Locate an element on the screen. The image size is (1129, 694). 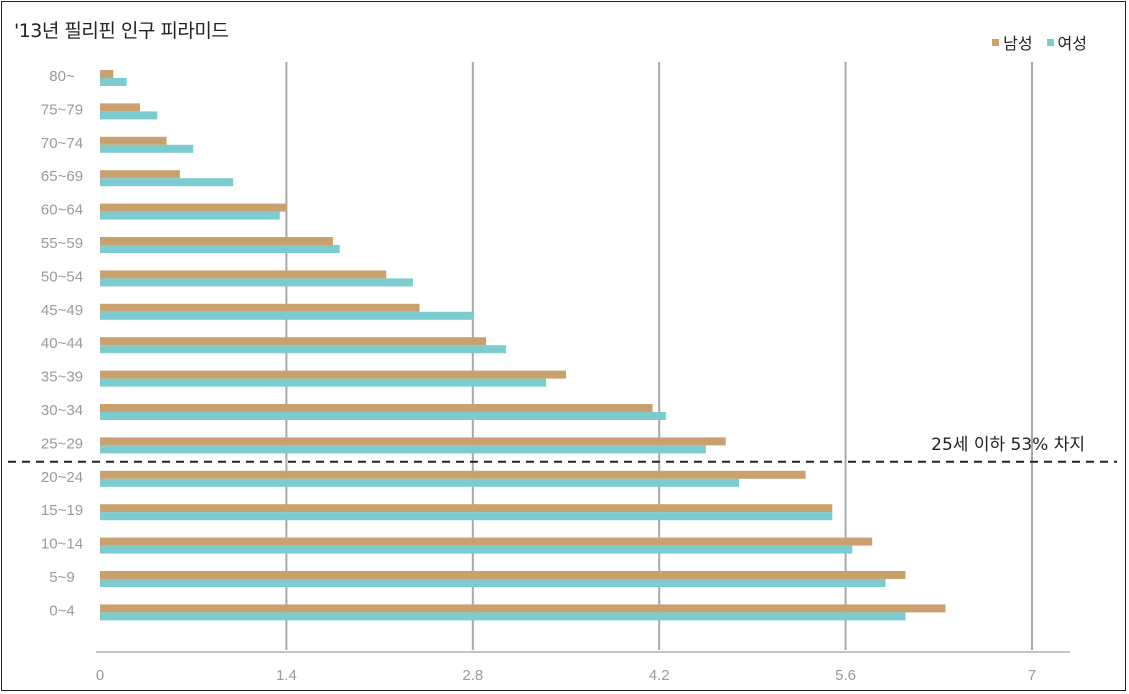
y-tick-label-0: 80~ is located at coordinates (62, 76).